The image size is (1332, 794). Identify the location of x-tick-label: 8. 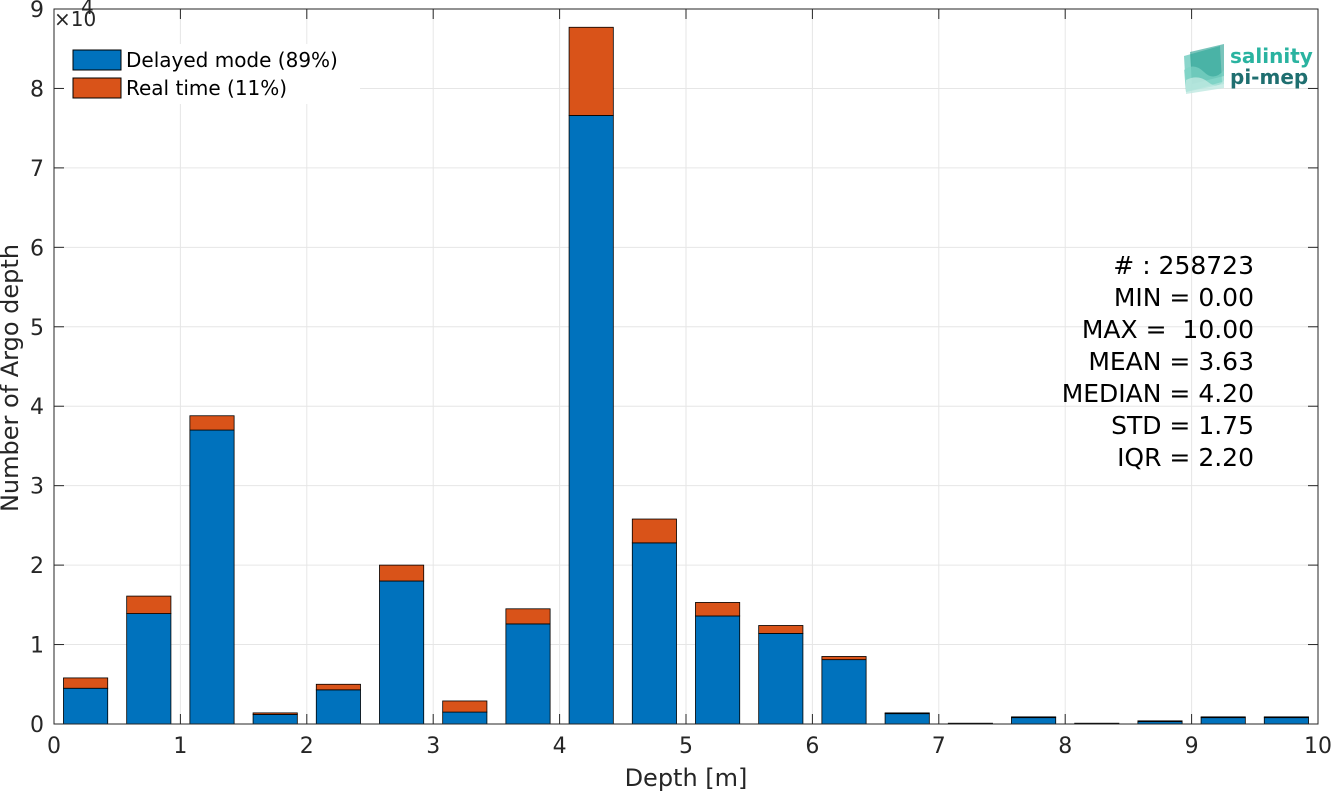
(1065, 746).